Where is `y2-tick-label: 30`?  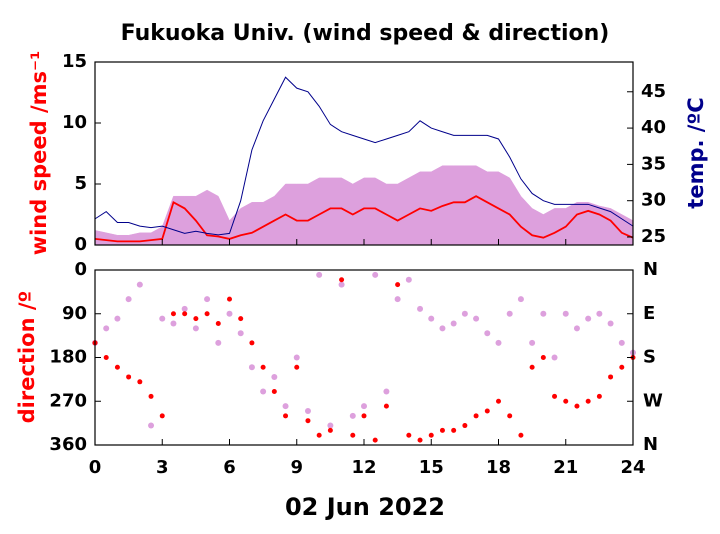
y2-tick-label: 30 is located at coordinates (653, 200).